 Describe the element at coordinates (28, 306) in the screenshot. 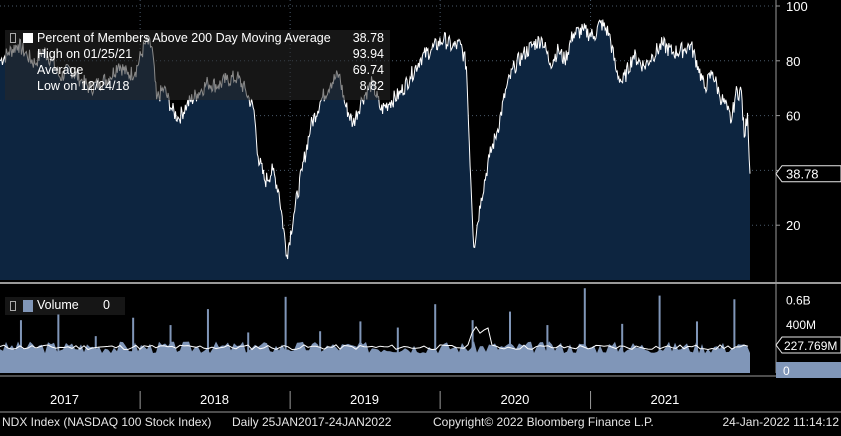

I see `volume-color-swatch-icon` at that location.